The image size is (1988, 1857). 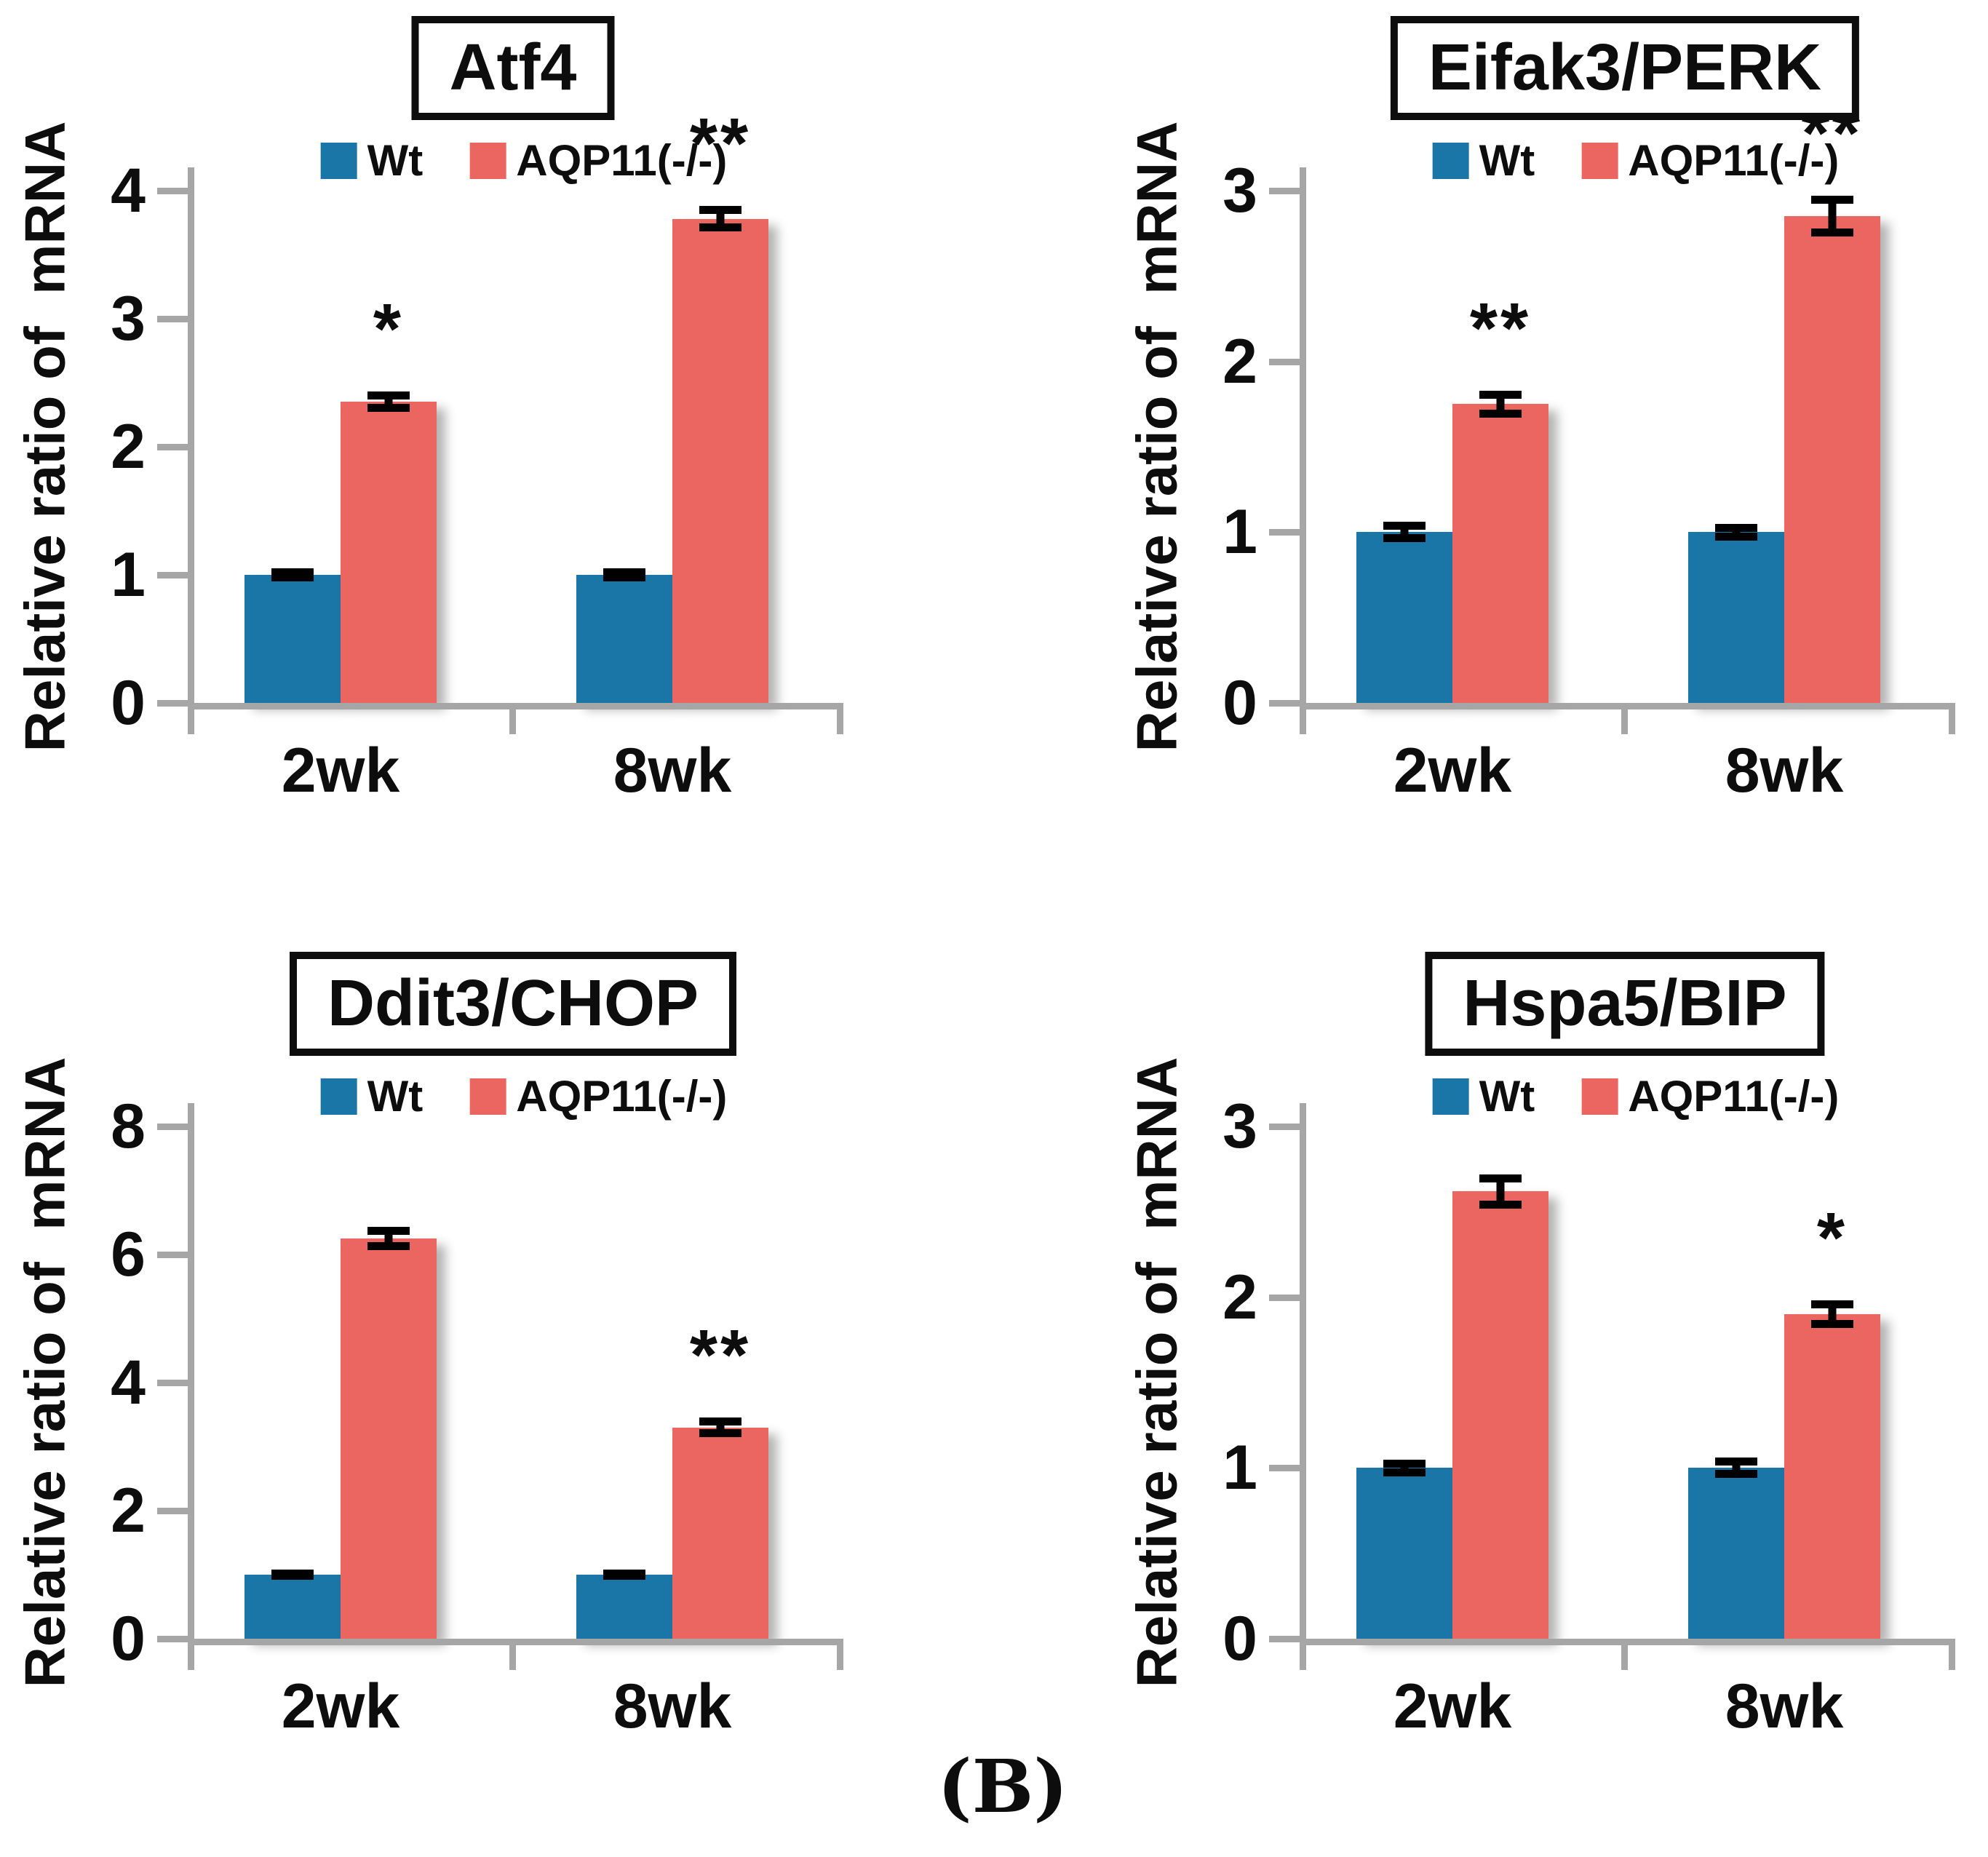 I want to click on y-tick-label: 1, so click(x=1239, y=532).